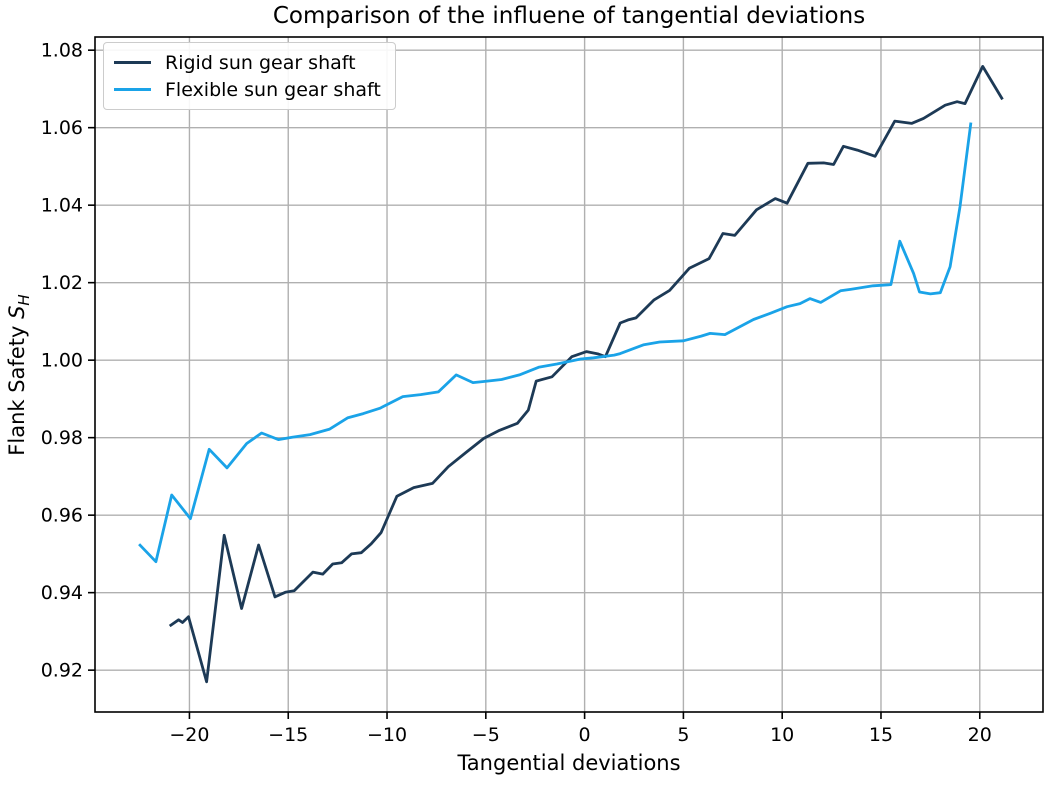  What do you see at coordinates (62, 128) in the screenshot?
I see `y-tick-label: 1.06` at bounding box center [62, 128].